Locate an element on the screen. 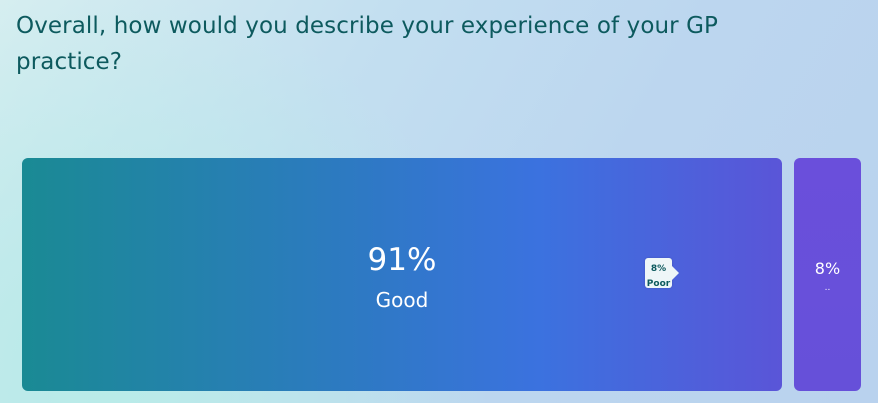  bar-poor-category-label: .. is located at coordinates (827, 288).